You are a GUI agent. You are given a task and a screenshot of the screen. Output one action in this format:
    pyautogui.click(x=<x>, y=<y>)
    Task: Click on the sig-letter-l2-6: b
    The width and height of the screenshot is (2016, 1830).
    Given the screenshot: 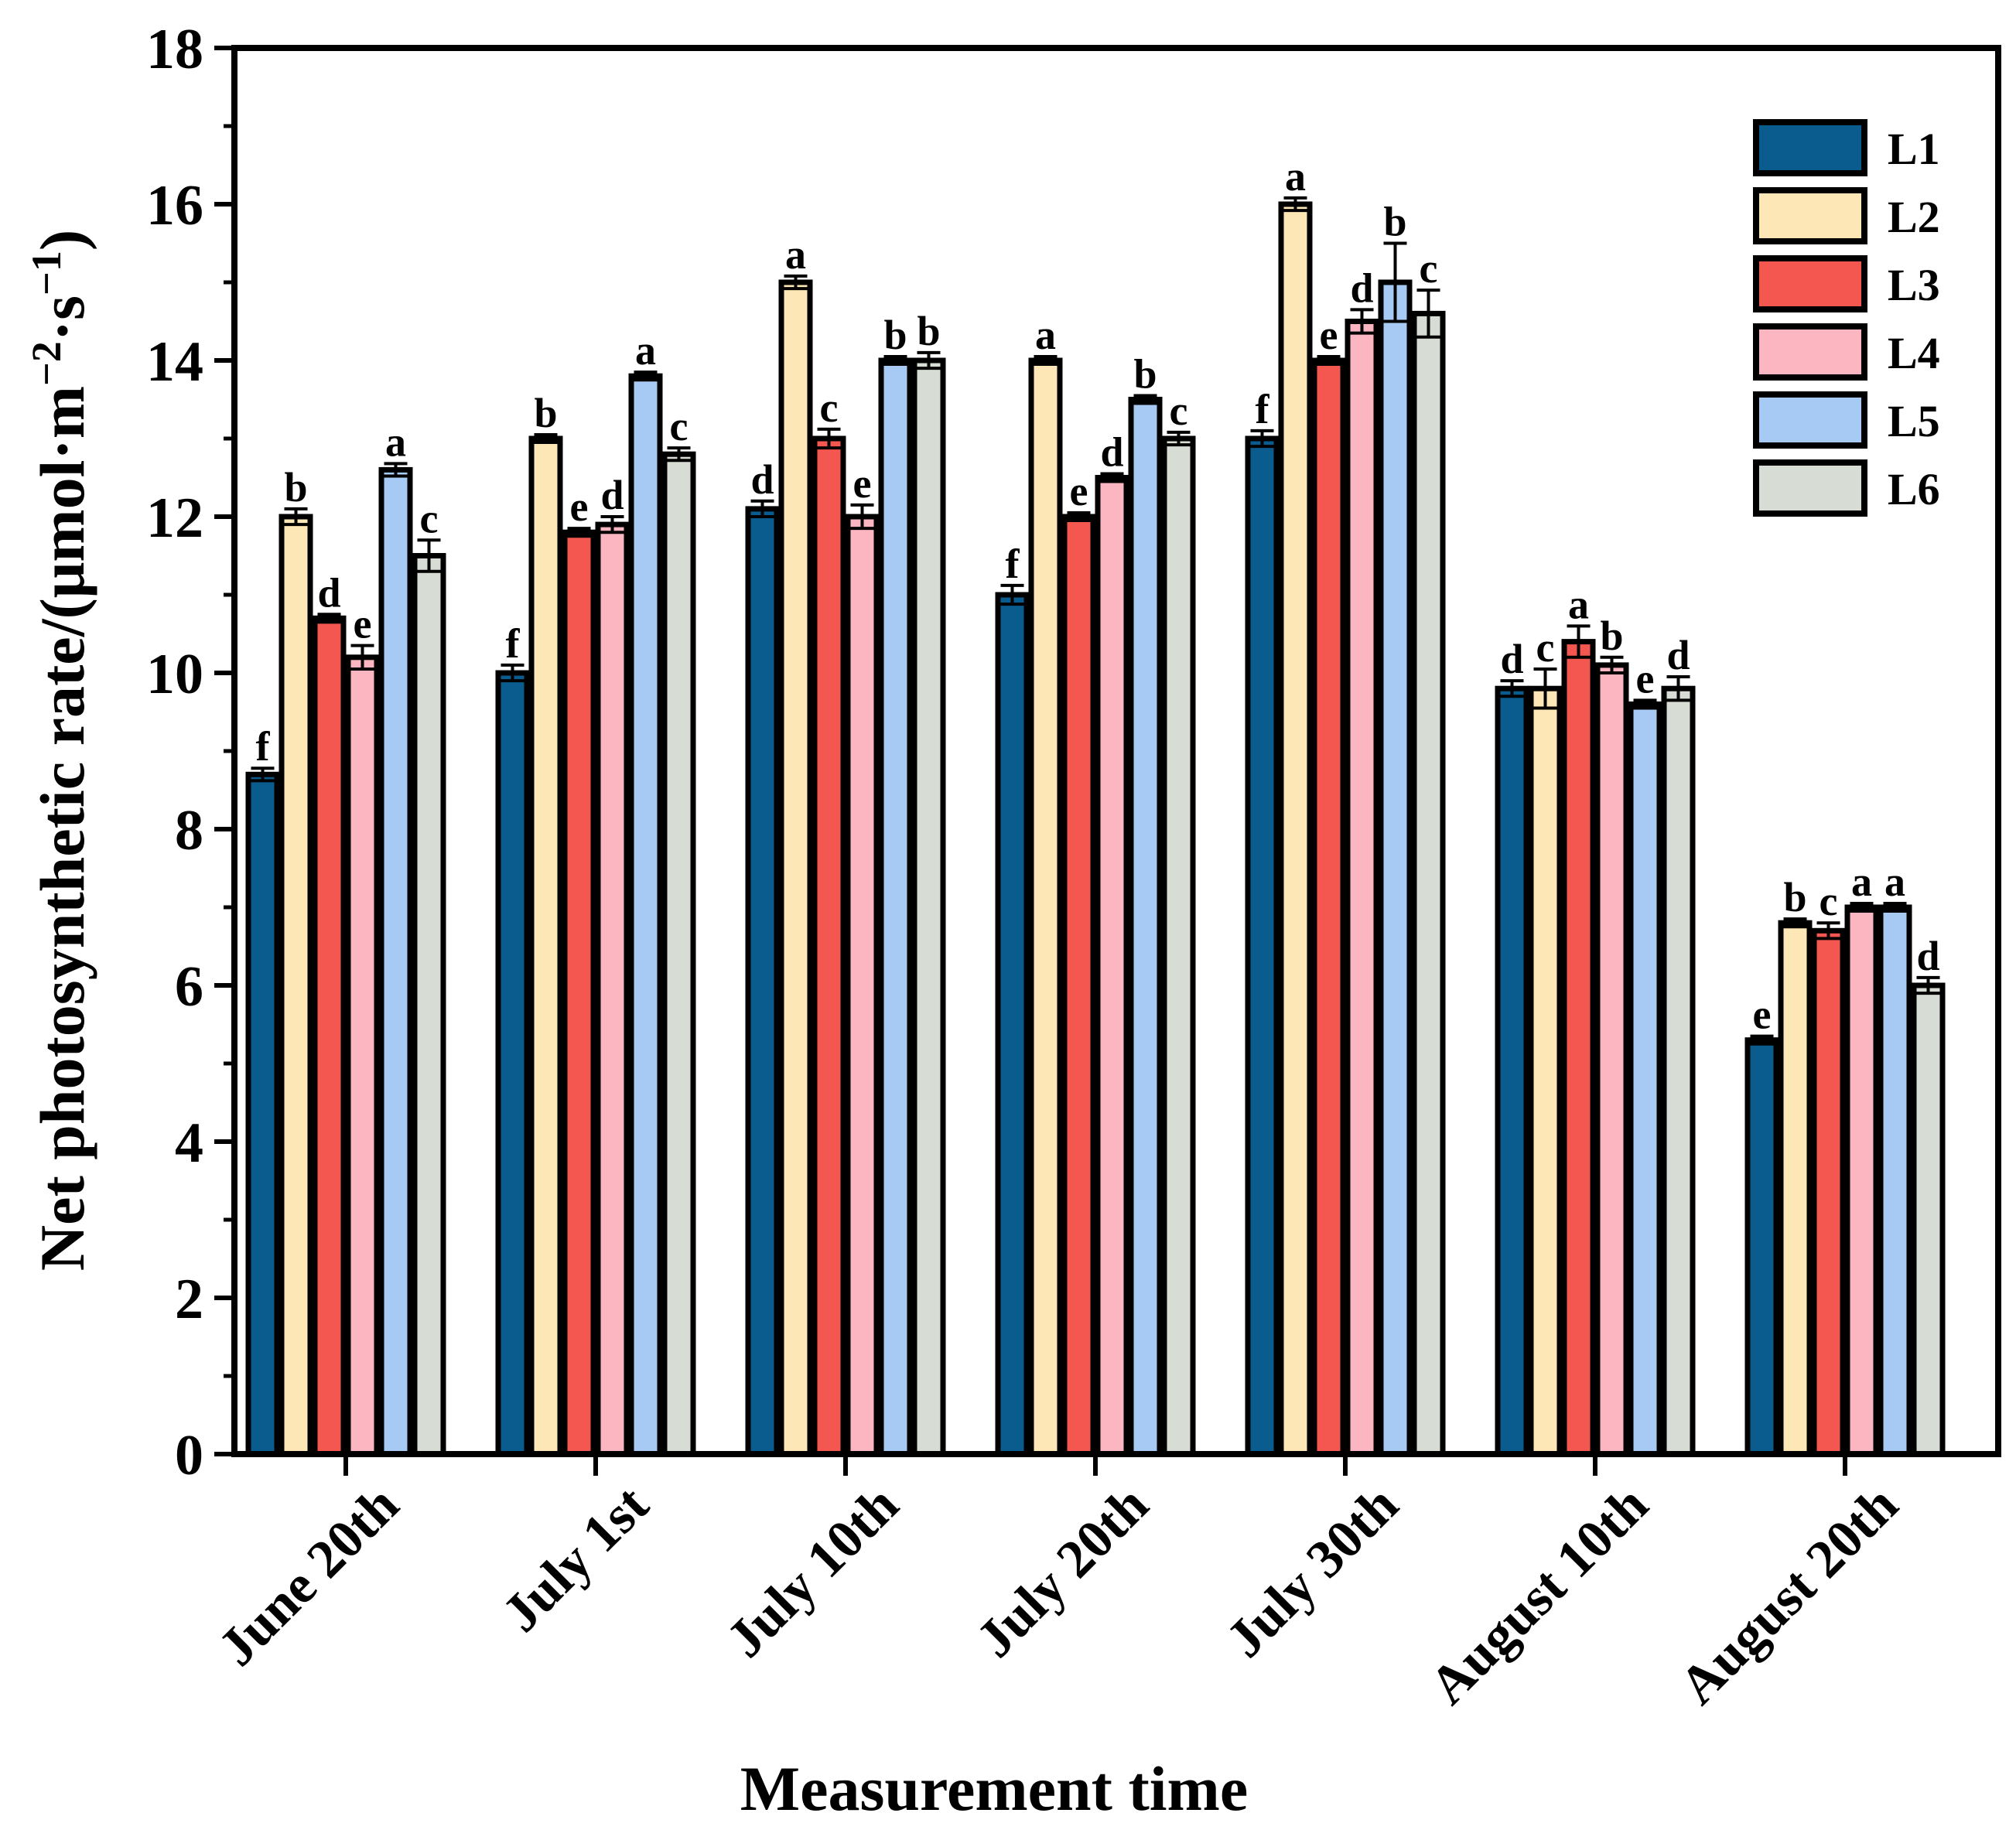 What is the action you would take?
    pyautogui.click(x=1795, y=897)
    